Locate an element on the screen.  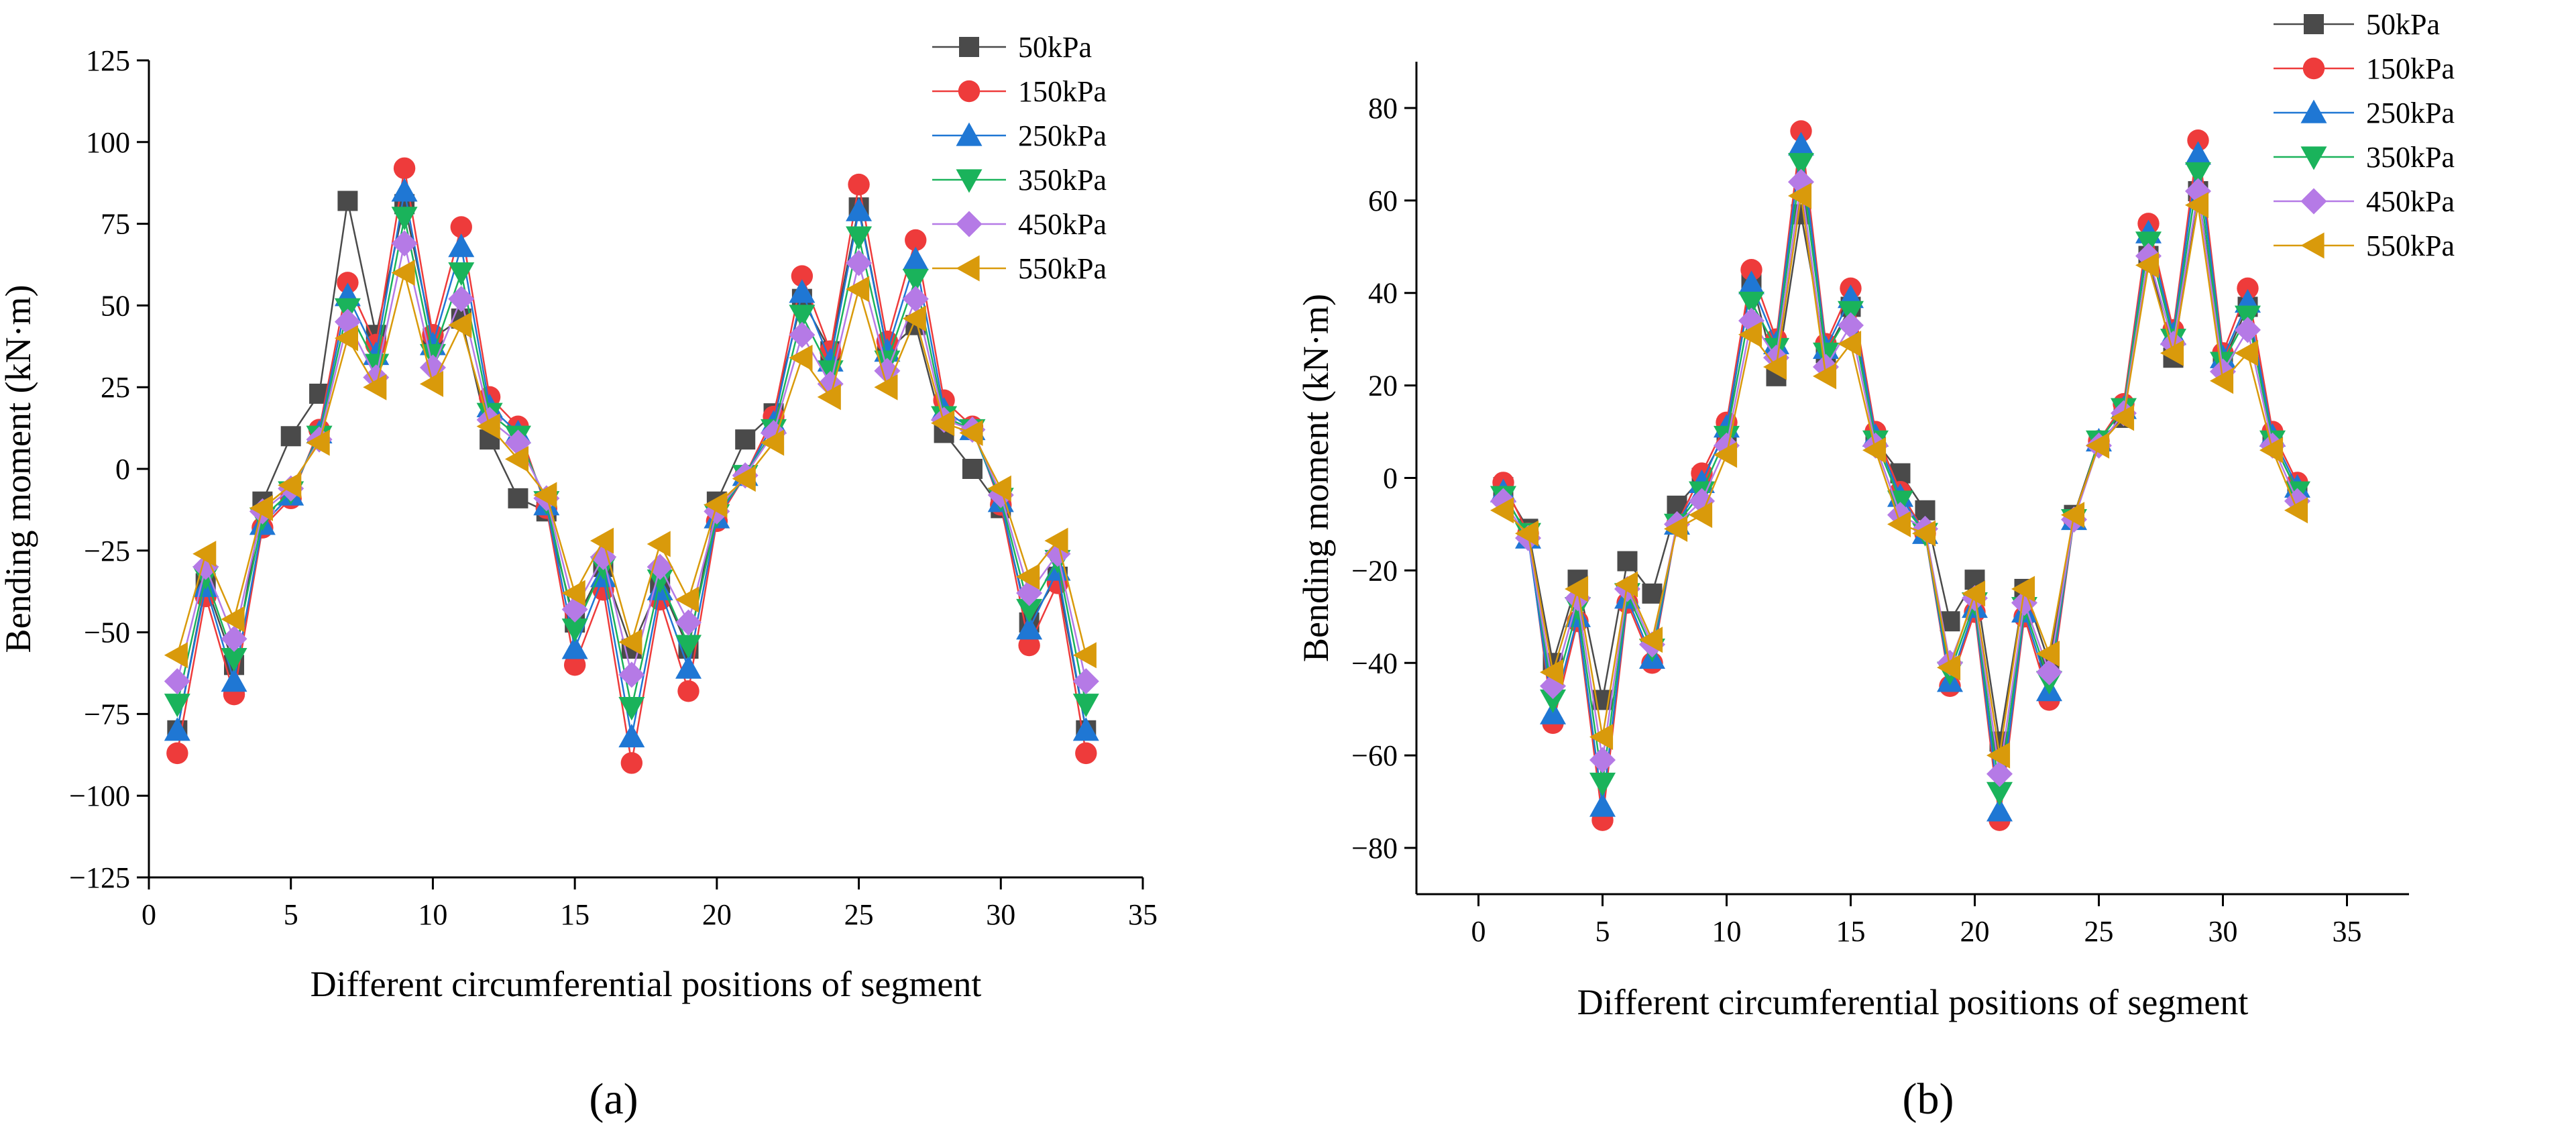
x-tick-label: 10 is located at coordinates (432, 914).